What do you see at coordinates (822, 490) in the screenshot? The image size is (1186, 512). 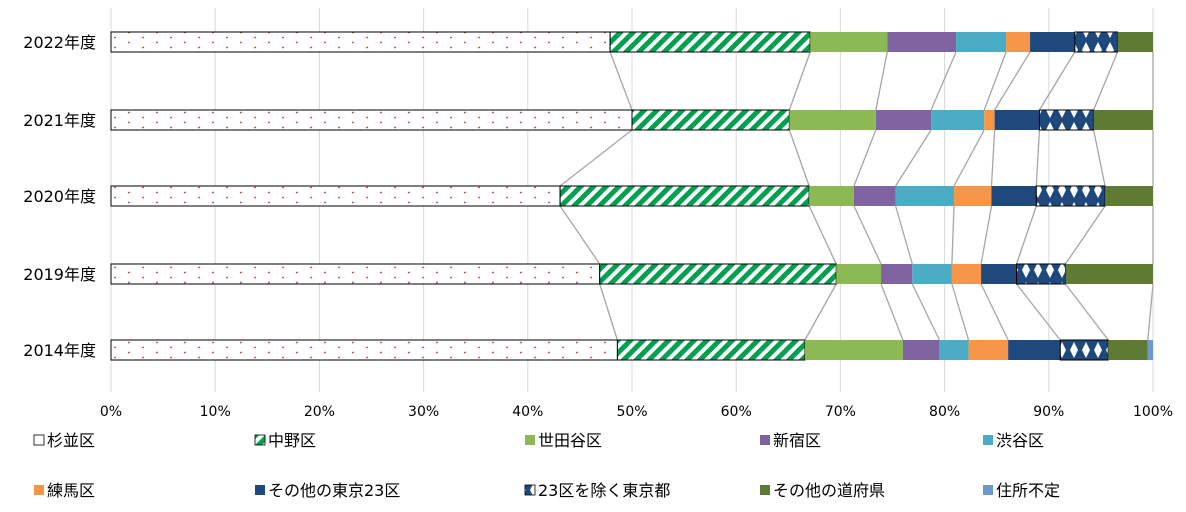 I see `legend-item-8: その他の道府県` at bounding box center [822, 490].